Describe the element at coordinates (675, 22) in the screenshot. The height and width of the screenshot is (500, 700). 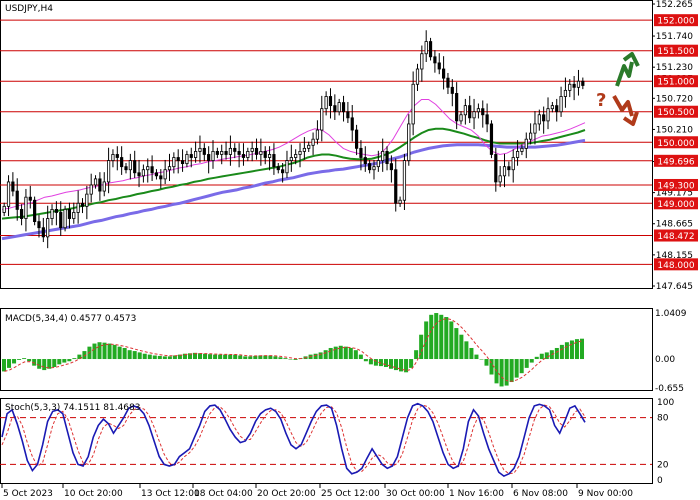
I see `level-tag: 152.000` at that location.